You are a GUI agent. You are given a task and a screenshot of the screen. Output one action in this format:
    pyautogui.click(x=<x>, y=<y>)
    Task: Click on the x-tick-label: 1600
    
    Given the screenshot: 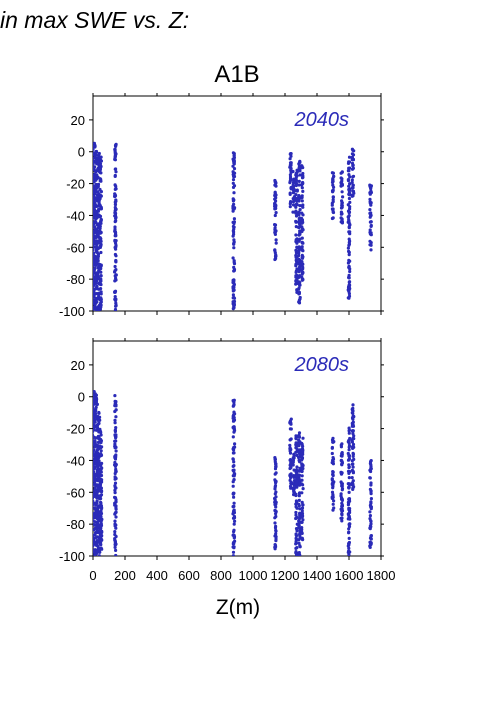 What is the action you would take?
    pyautogui.click(x=349, y=575)
    